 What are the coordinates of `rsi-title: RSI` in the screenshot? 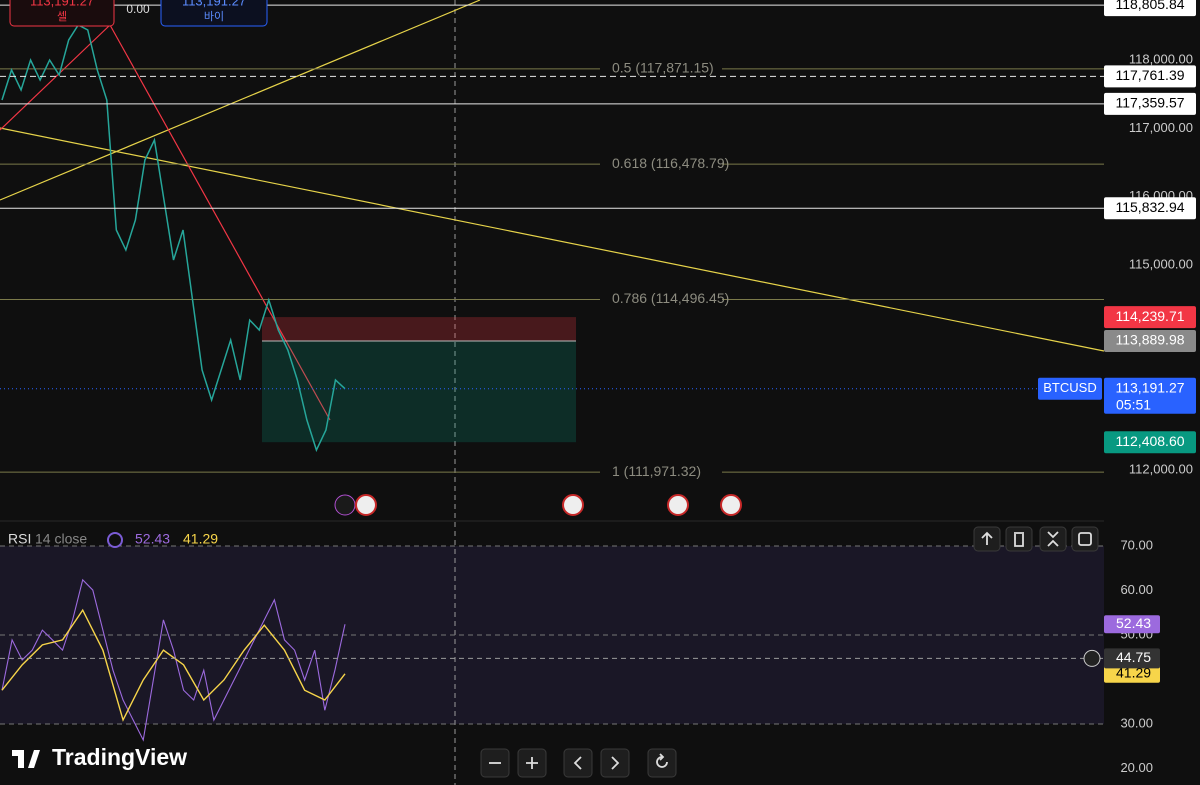 It's located at (19, 539).